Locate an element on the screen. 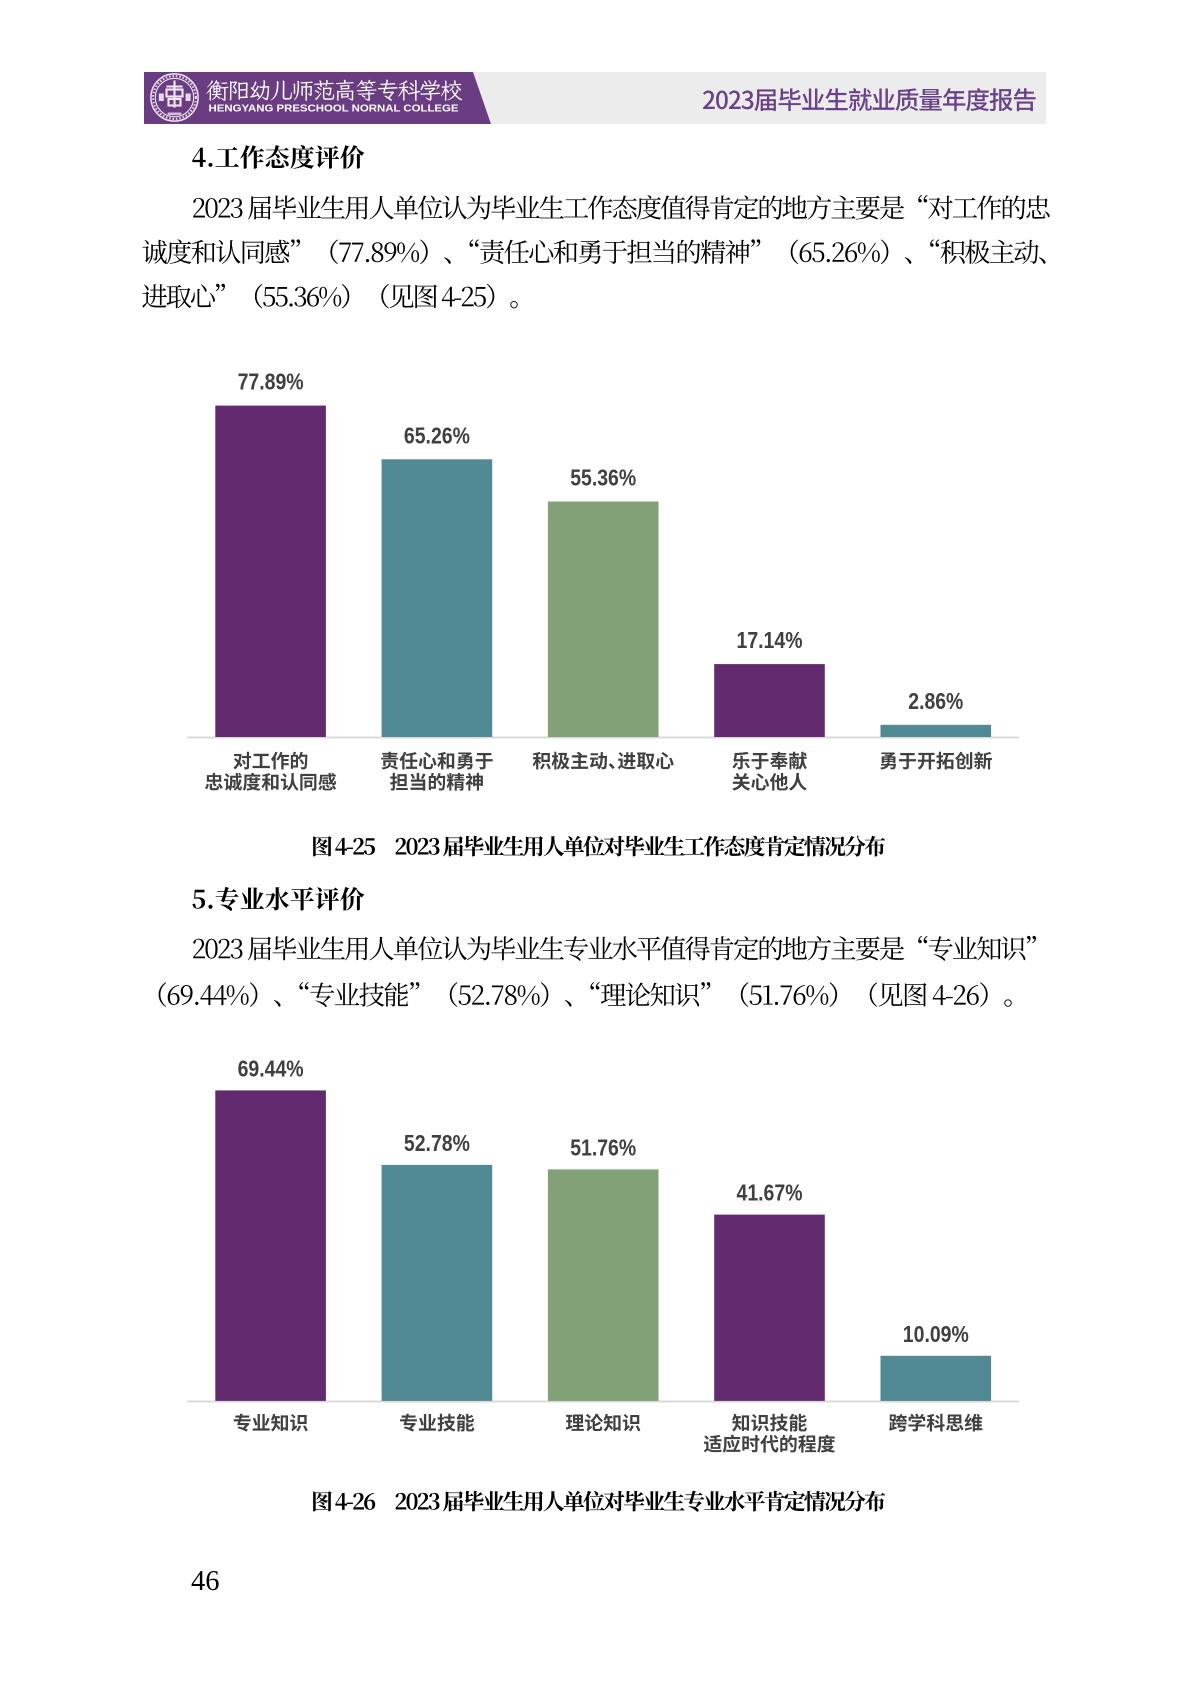 The height and width of the screenshot is (1684, 1190). svg-text: 65.26% is located at coordinates (437, 435).